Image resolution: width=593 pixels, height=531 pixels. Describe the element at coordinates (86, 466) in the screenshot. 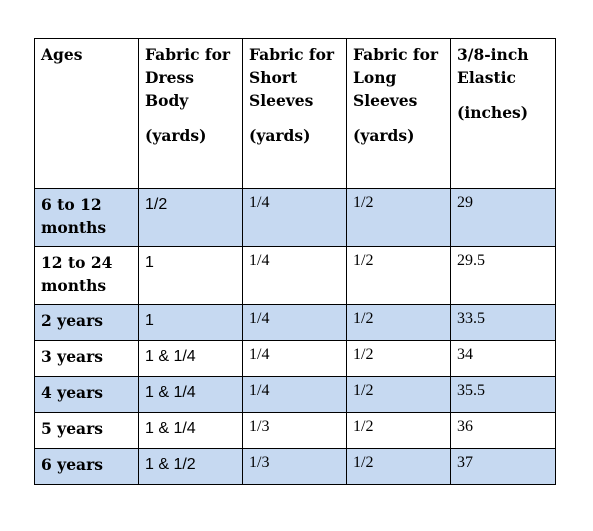

I see `age-cell: 6 years` at that location.